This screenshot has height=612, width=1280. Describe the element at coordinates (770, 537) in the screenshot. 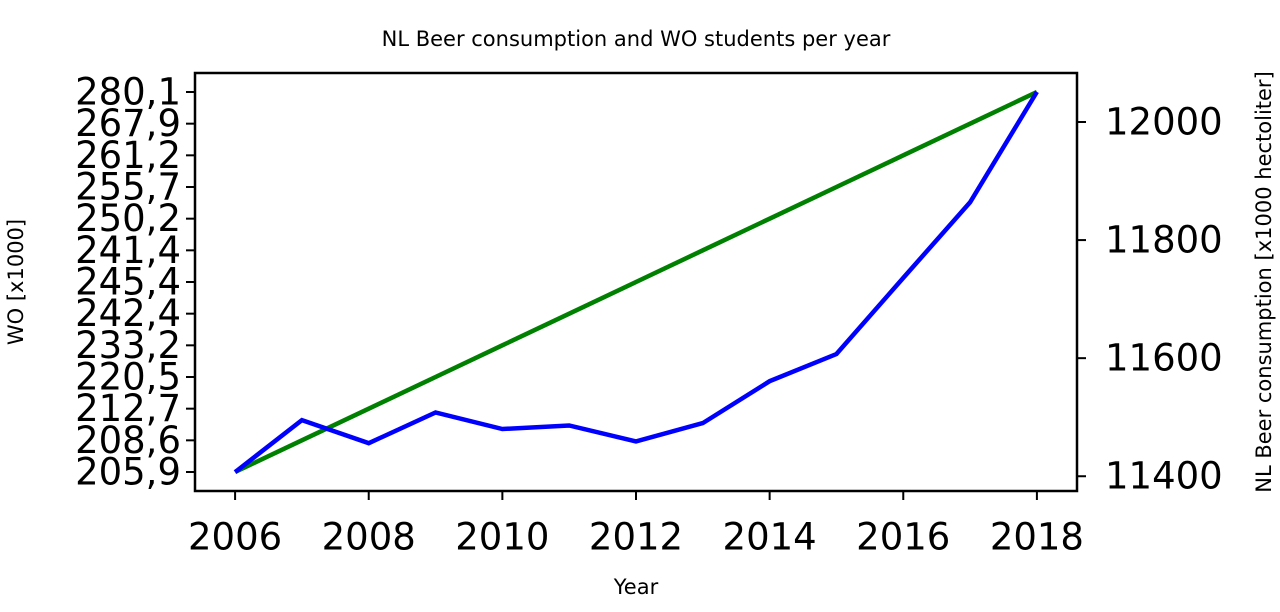

I see `x-tick-label: 2014` at that location.